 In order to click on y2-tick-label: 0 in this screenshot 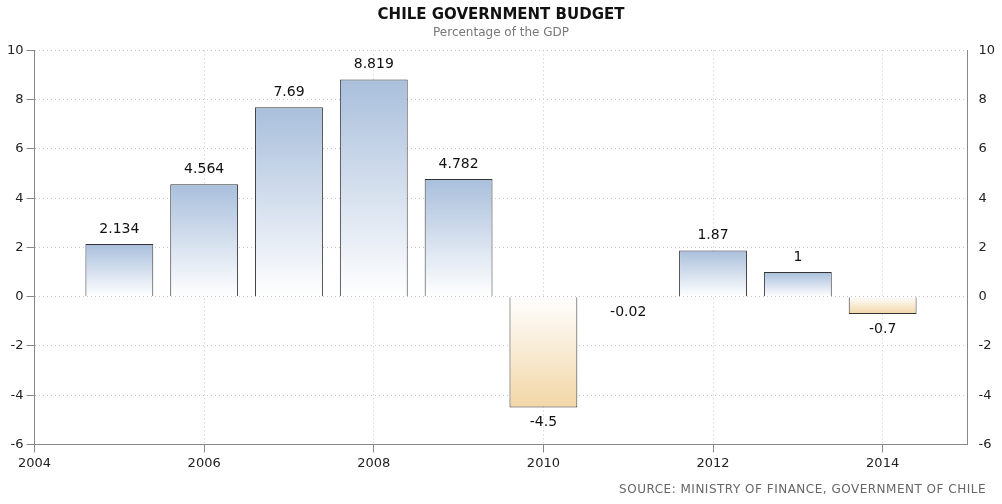, I will do `click(982, 296)`.